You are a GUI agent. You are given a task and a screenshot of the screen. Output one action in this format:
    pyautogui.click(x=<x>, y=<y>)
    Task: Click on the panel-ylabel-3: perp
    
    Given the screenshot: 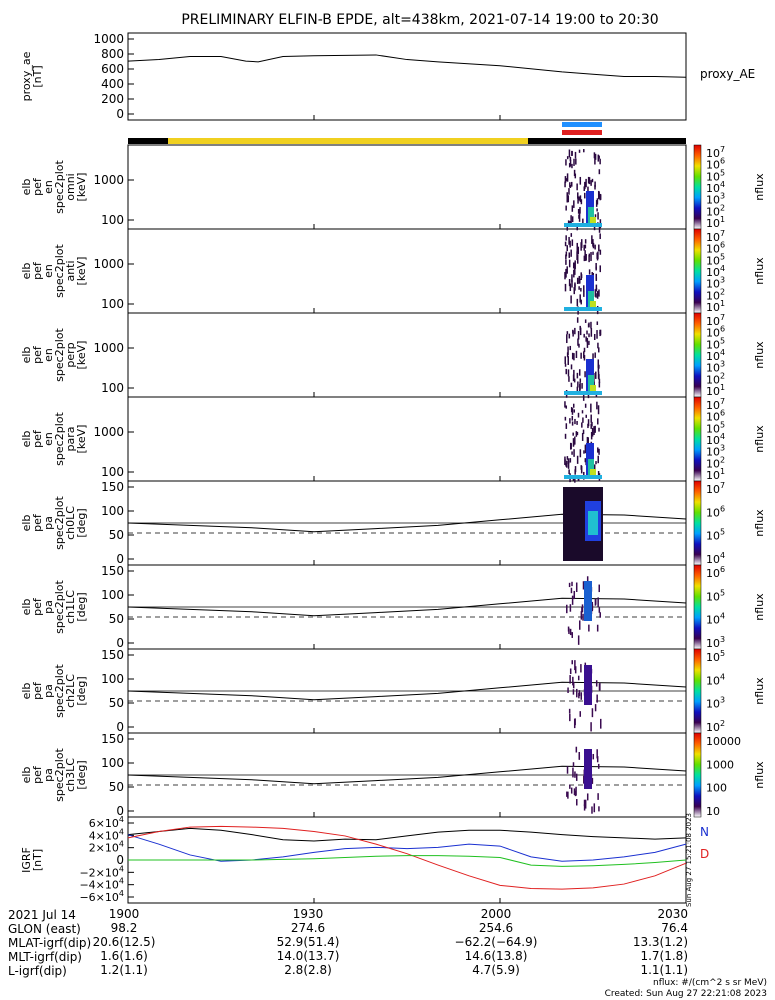 What is the action you would take?
    pyautogui.click(x=70, y=354)
    